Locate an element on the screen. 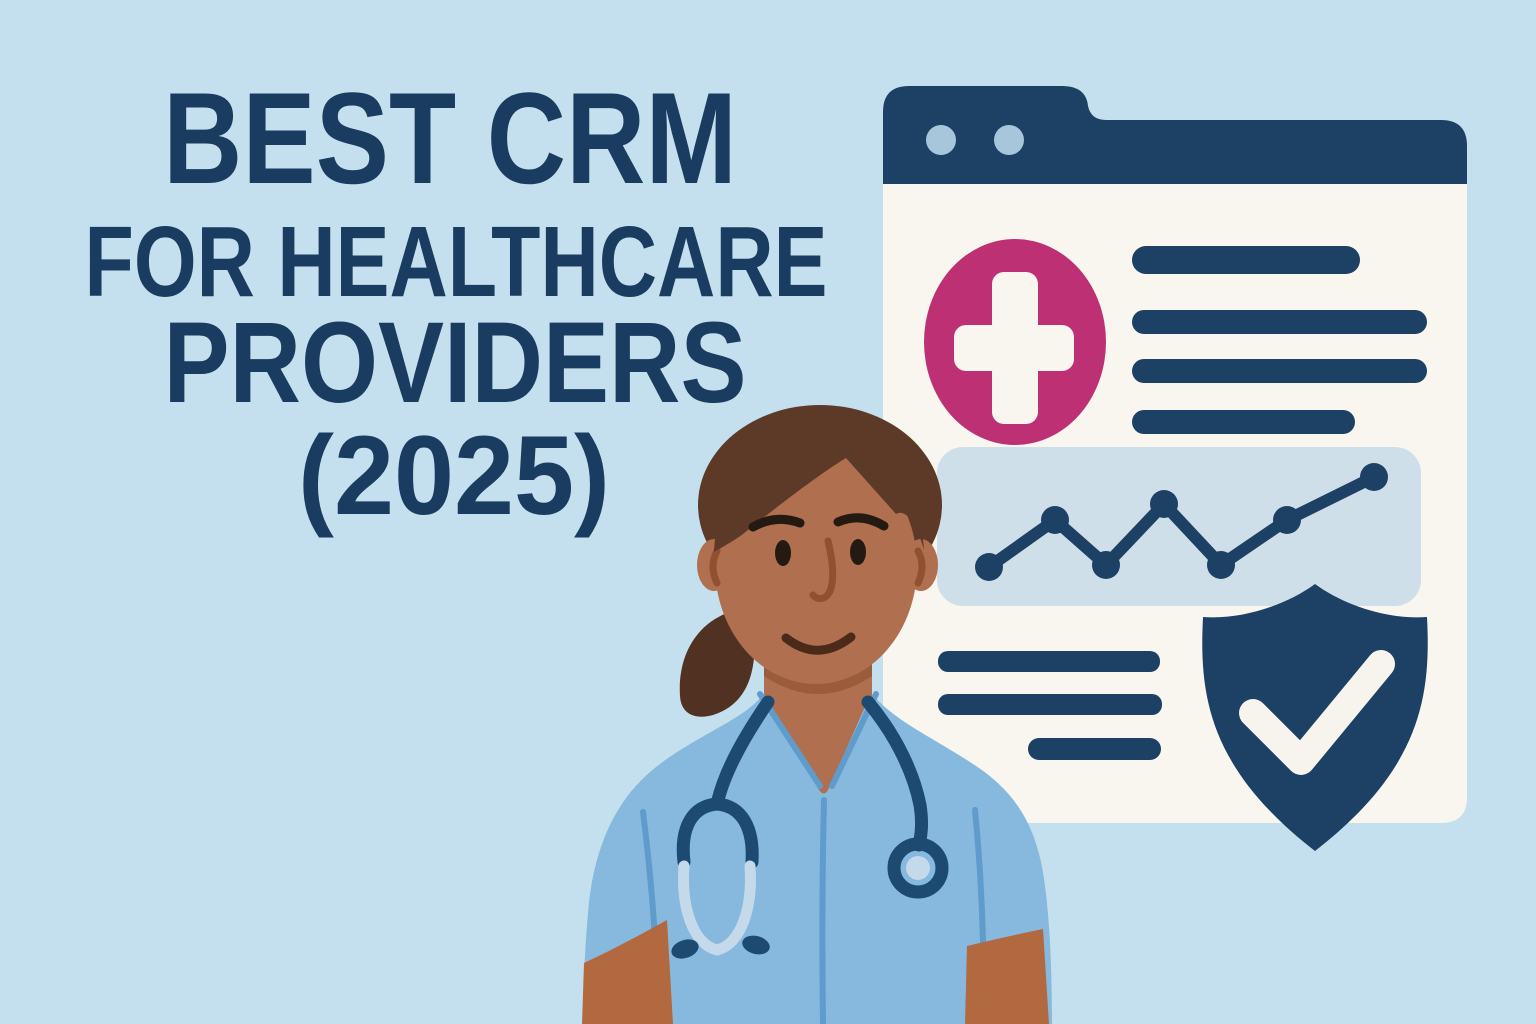 The width and height of the screenshot is (1536, 1024). browser-titlebar is located at coordinates (1175, 135).